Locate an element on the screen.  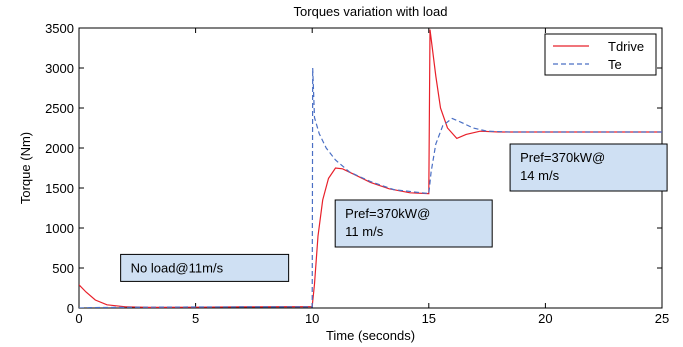
legend-box is located at coordinates (600, 54).